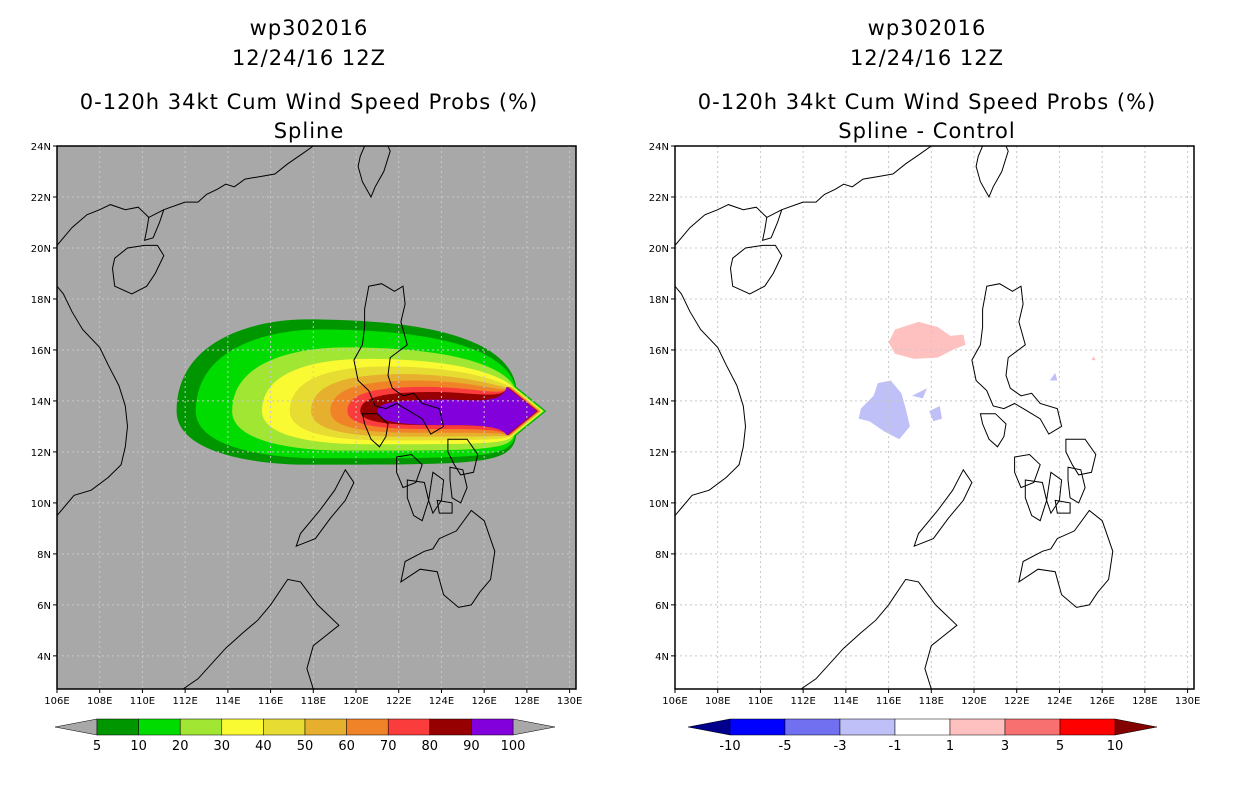 This screenshot has height=800, width=1236. I want to click on lat-tick-label: 12N, so click(41, 453).